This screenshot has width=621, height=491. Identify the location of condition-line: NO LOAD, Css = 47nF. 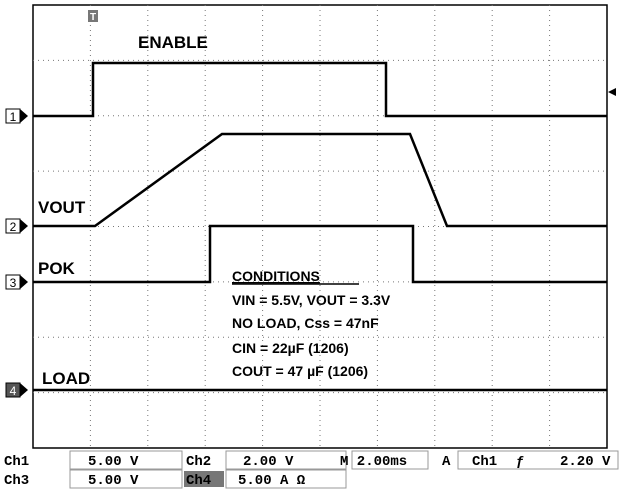
(305, 323).